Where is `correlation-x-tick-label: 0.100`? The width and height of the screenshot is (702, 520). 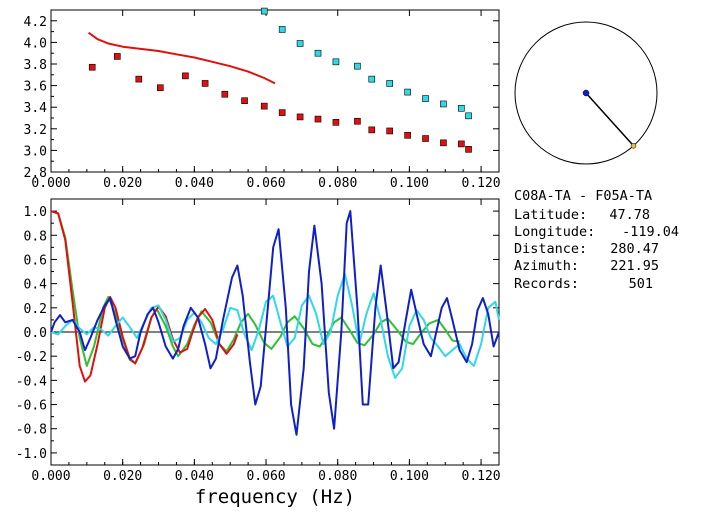 correlation-x-tick-label: 0.100 is located at coordinates (409, 476).